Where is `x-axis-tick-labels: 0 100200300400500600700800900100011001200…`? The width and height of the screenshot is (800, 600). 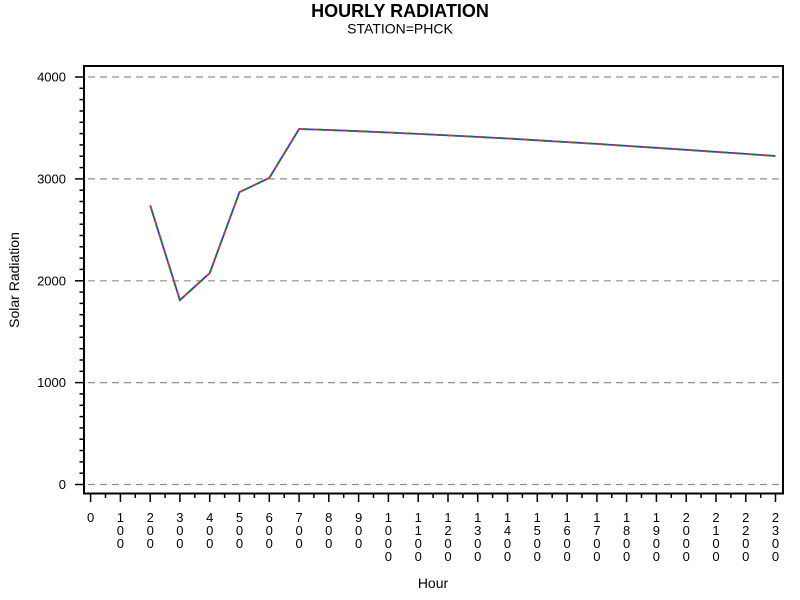 x-axis-tick-labels: 0 100200300400500600700800900100011001200… is located at coordinates (433, 537).